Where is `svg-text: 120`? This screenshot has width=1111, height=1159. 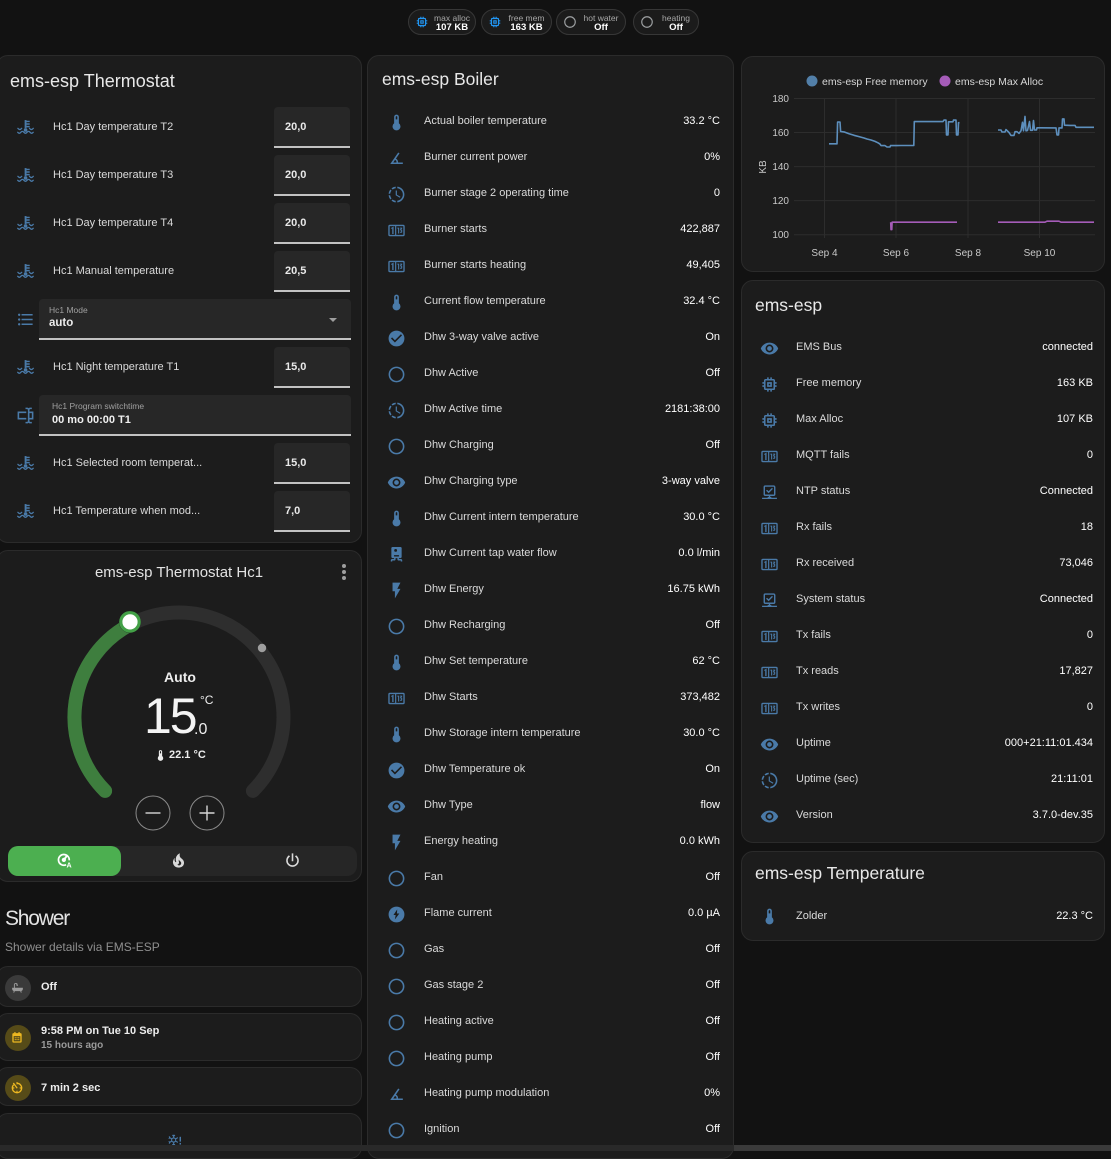
svg-text: 120 is located at coordinates (780, 201).